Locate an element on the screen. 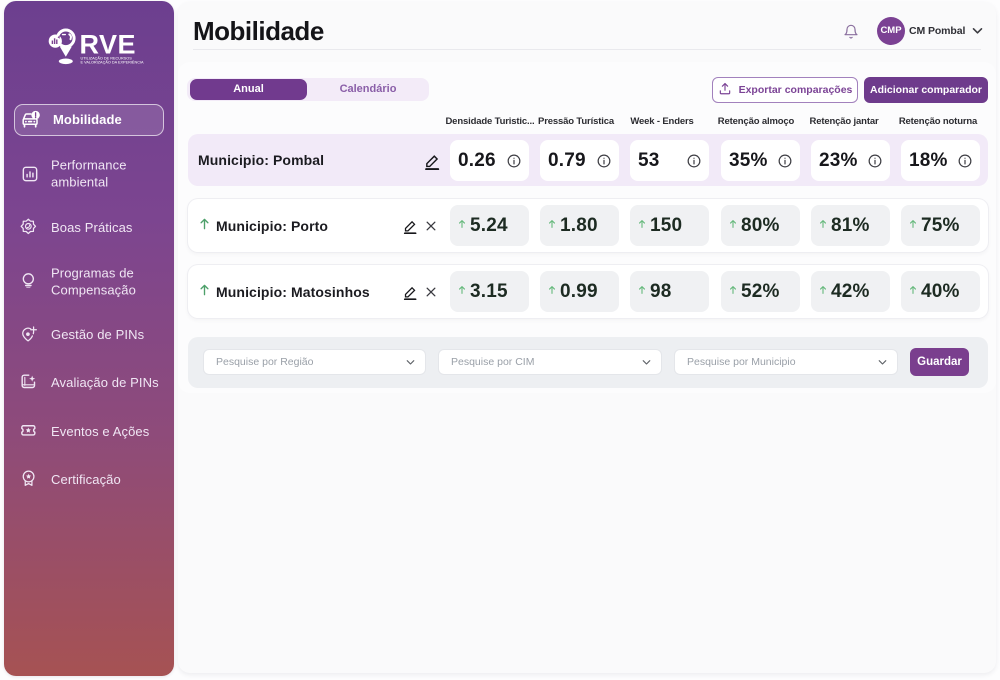 The width and height of the screenshot is (1000, 680). svg-text: E VALORIZAÇÃO DA EXPERIÊNCIA is located at coordinates (112, 62).